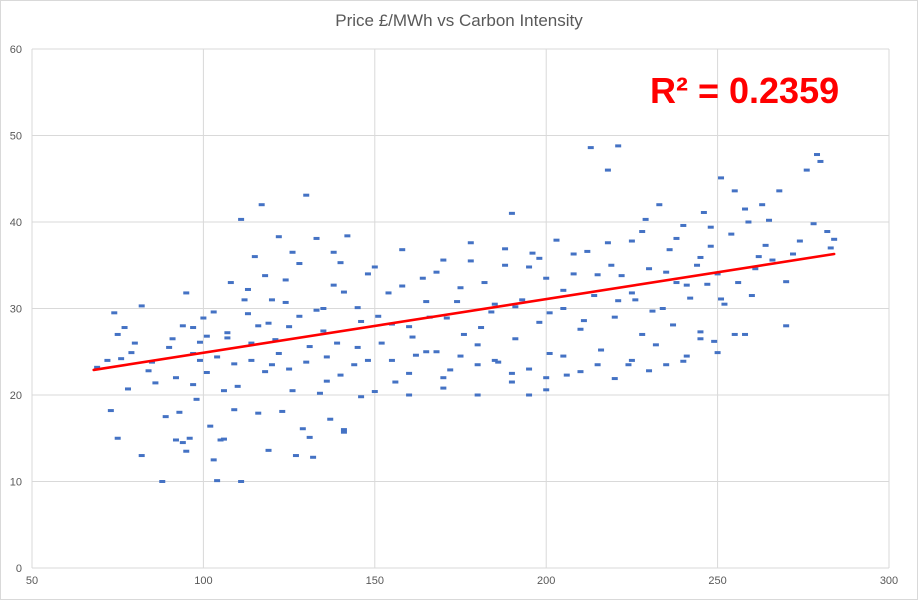 This screenshot has height=600, width=918. What do you see at coordinates (459, 20) in the screenshot?
I see `chart-title: Price £/MWh vs Carbon Intensity` at bounding box center [459, 20].